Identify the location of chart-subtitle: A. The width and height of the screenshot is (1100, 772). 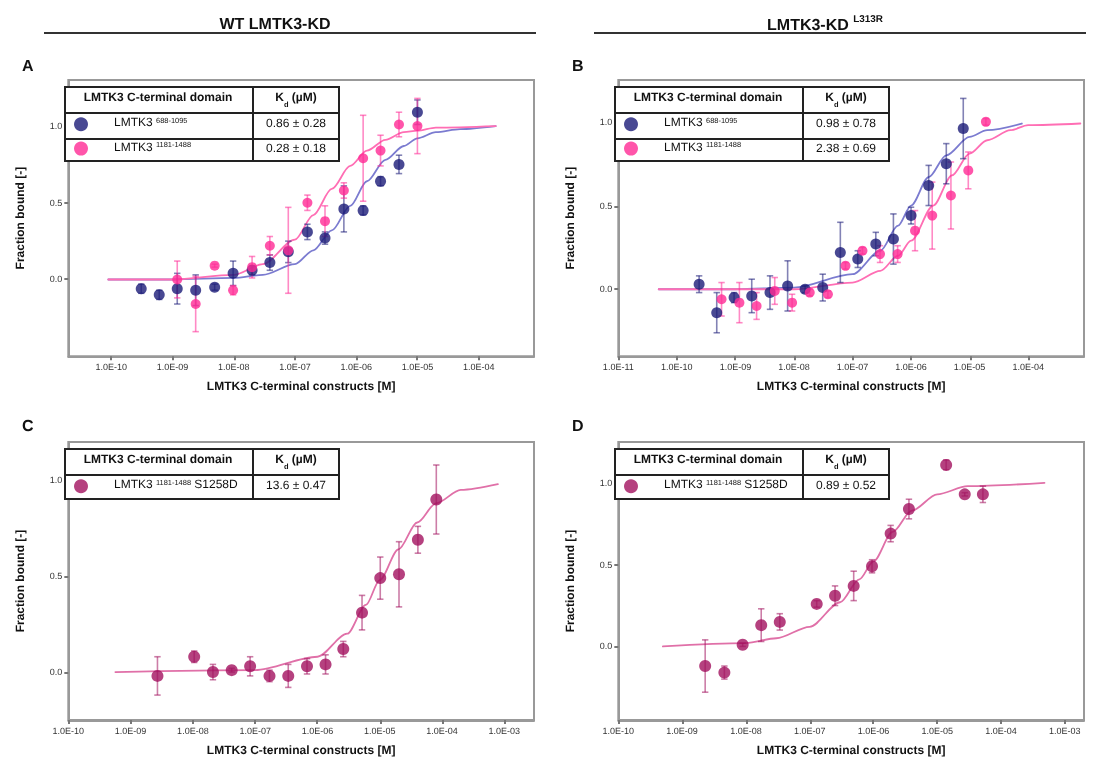
(28, 66).